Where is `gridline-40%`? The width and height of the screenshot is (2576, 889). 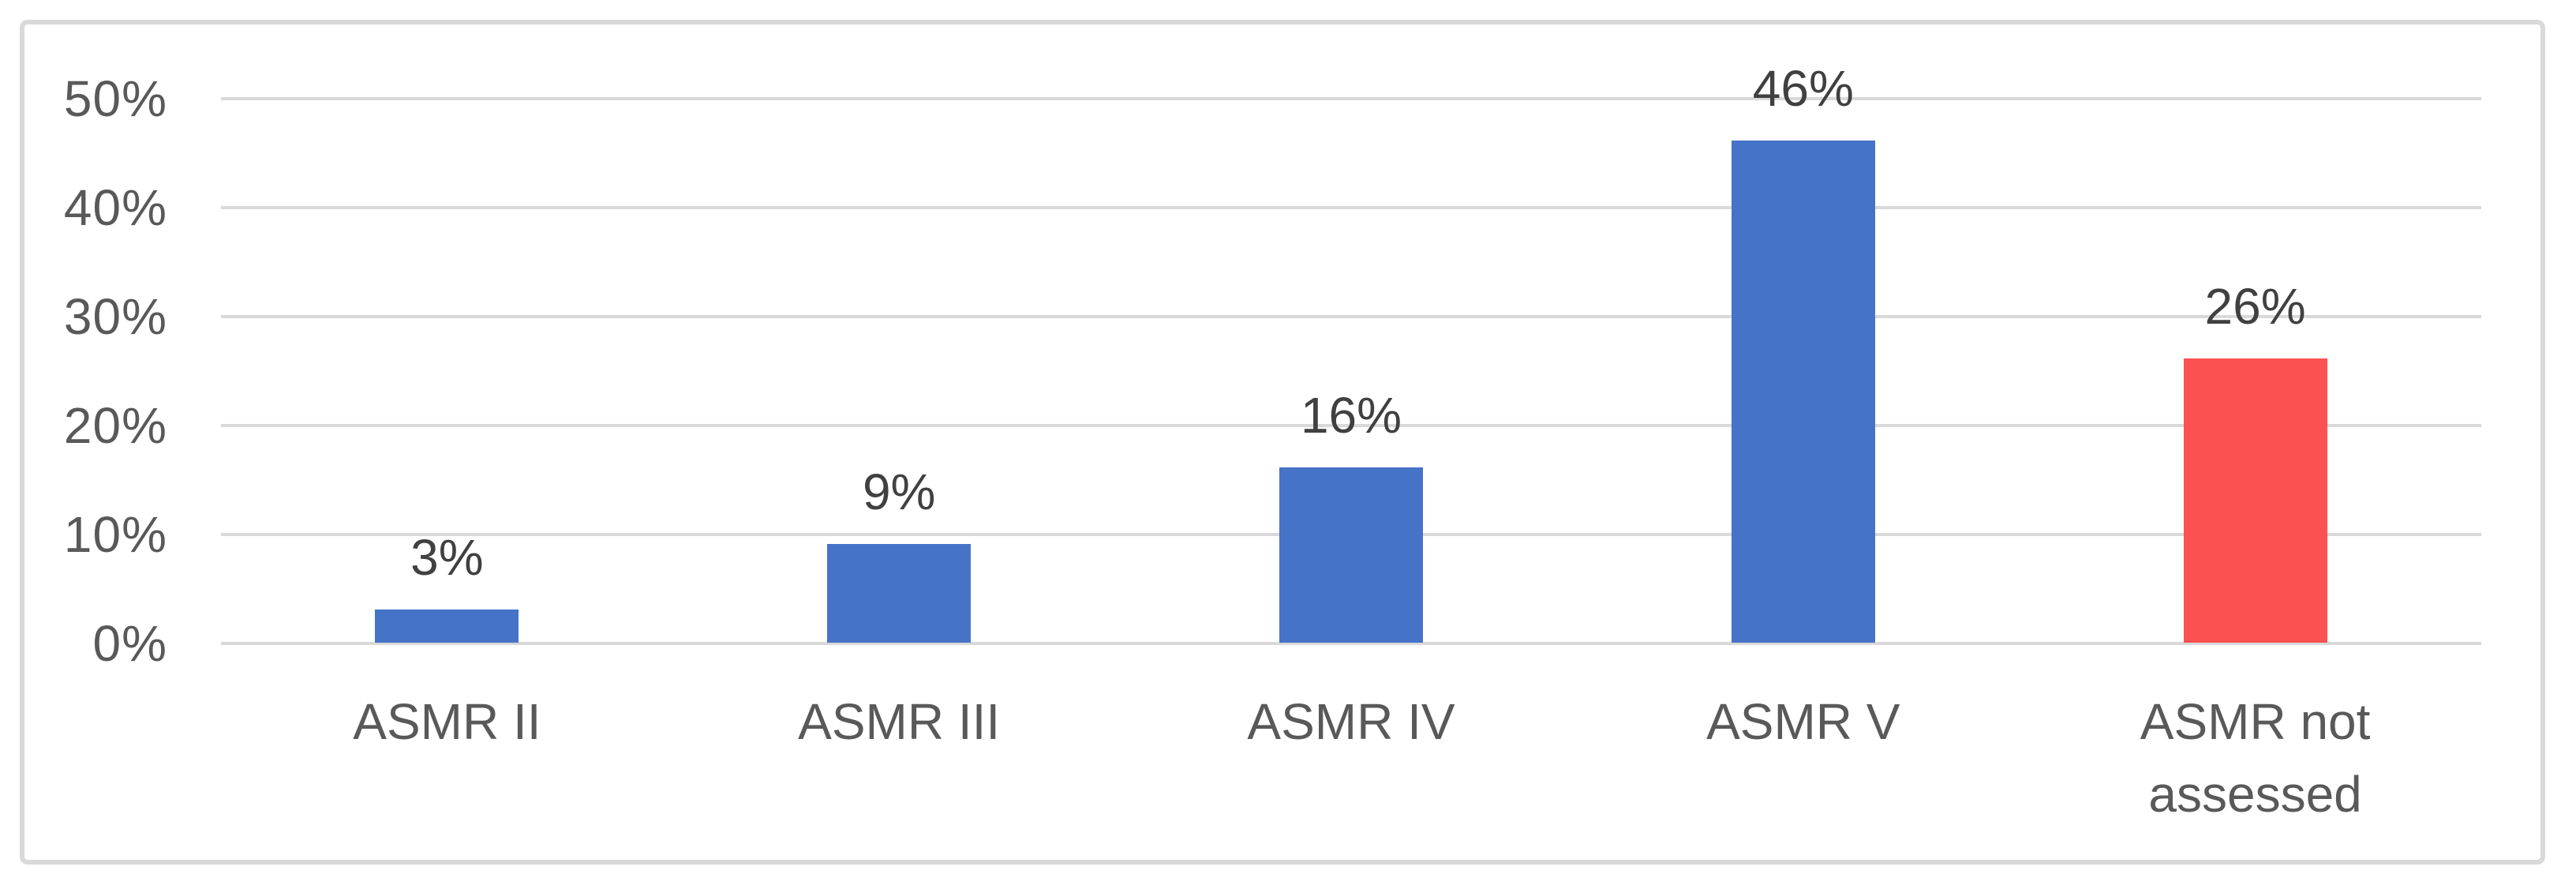 gridline-40% is located at coordinates (1351, 207).